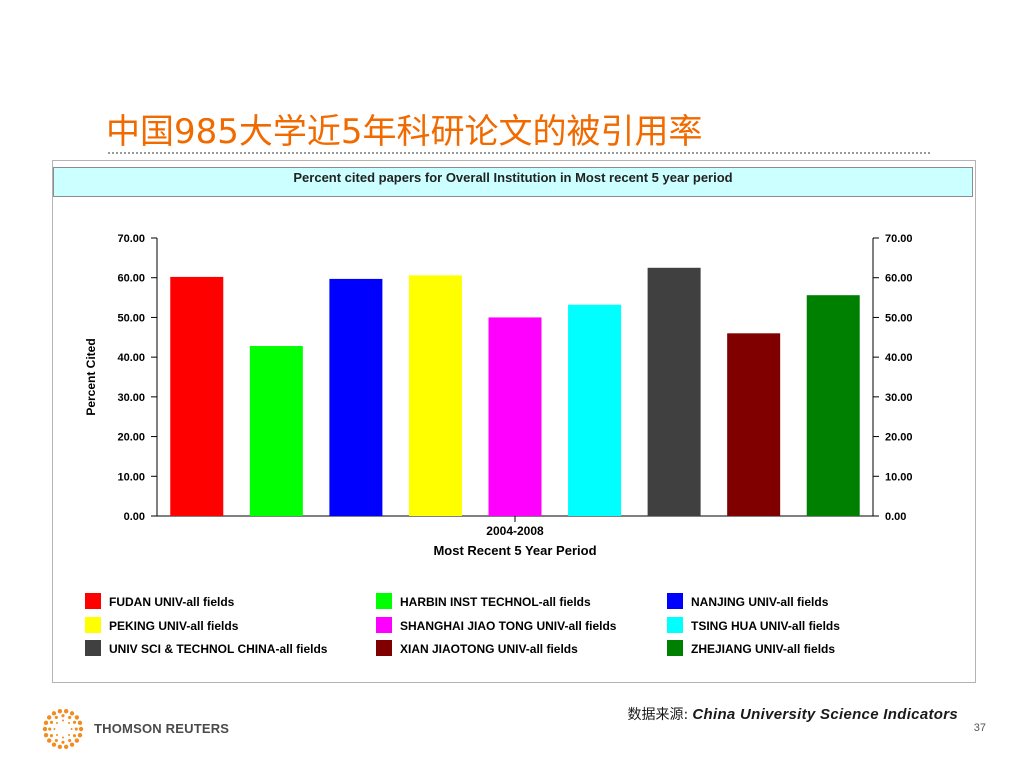  Describe the element at coordinates (508, 626) in the screenshot. I see `legend-label: SHANGHAI JIAO TONG UNIV-all fields` at that location.